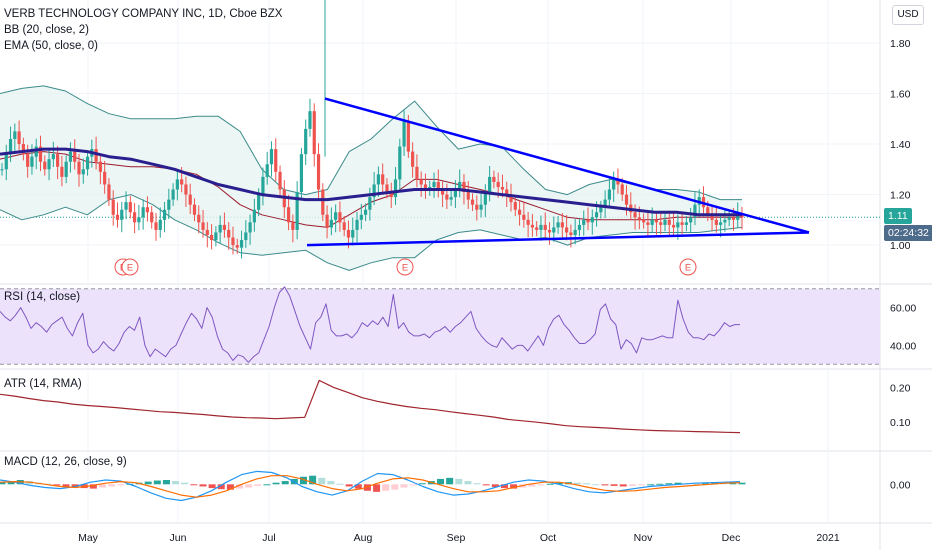 The image size is (932, 550). Describe the element at coordinates (456, 538) in the screenshot. I see `time-tick-label: Sep` at that location.